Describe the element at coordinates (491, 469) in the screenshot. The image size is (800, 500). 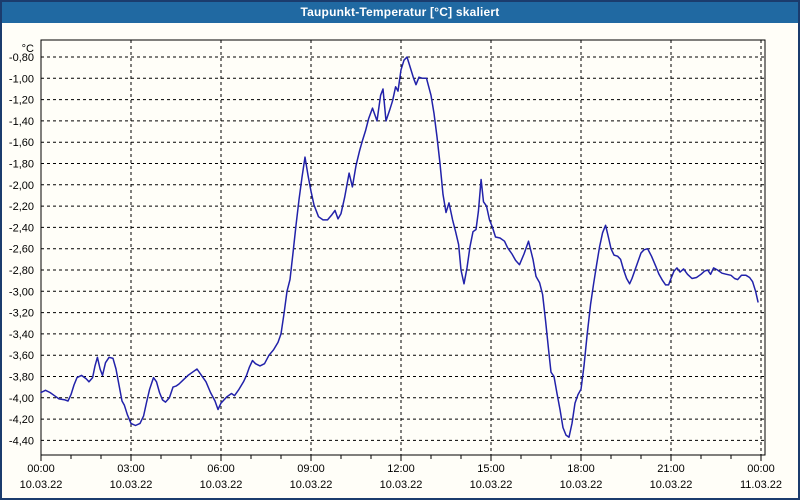
I see `x-tick-time-label: 15:00` at that location.